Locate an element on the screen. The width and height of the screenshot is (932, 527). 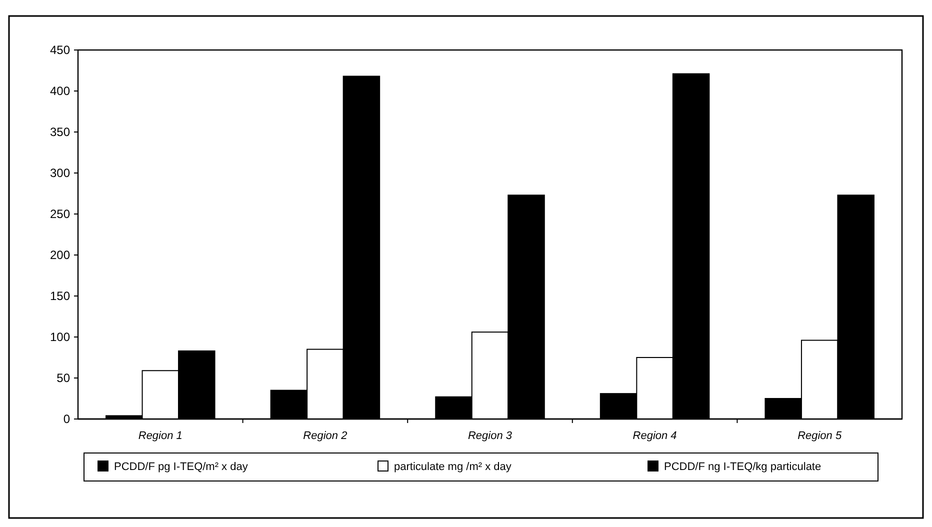
x-tick-label: Region 5 is located at coordinates (820, 436).